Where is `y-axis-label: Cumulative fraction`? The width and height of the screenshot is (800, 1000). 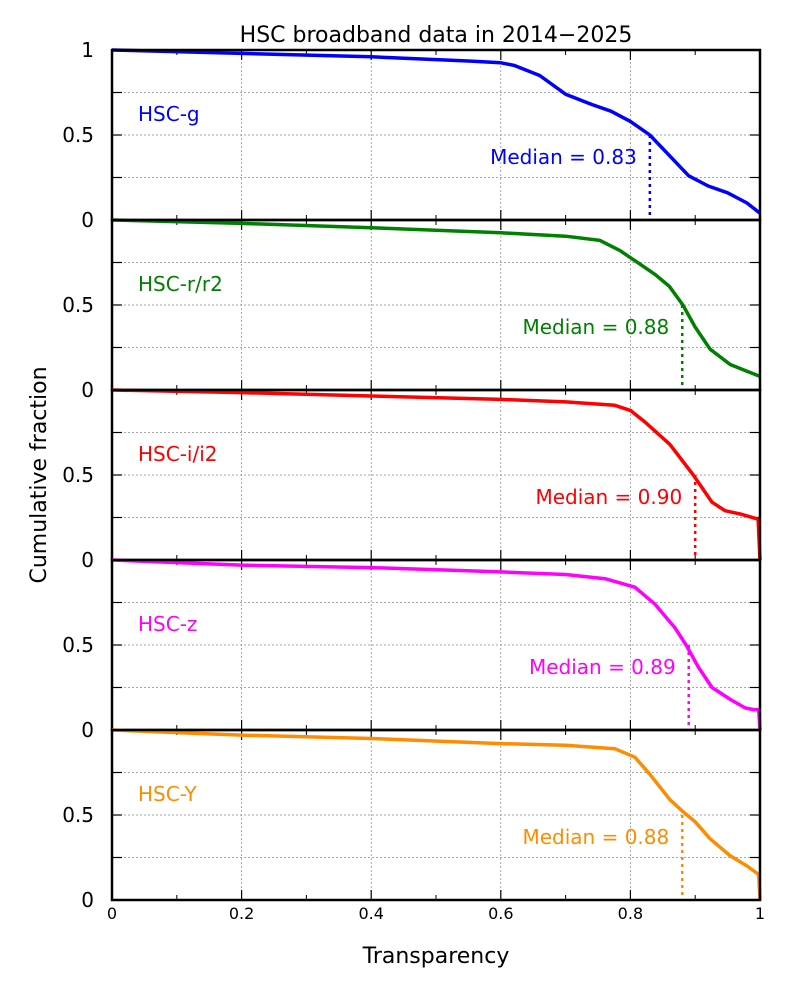 y-axis-label: Cumulative fraction is located at coordinates (39, 474).